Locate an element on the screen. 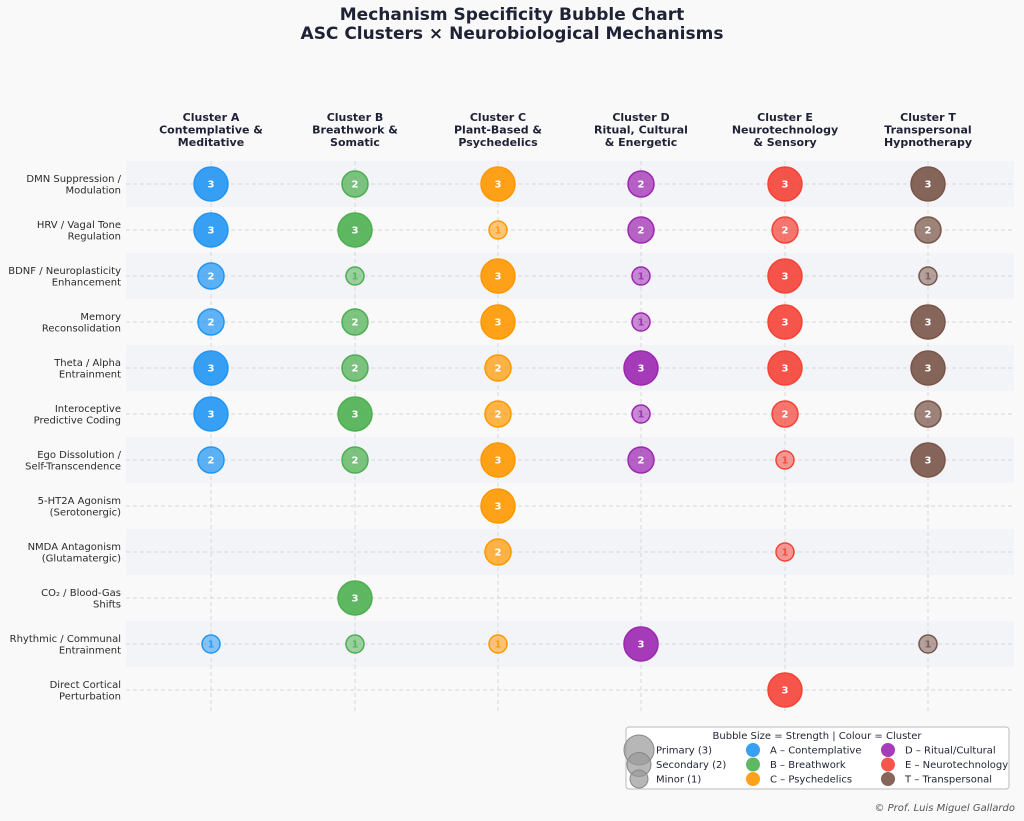 The height and width of the screenshot is (821, 1024). column-header-label: Cluster D is located at coordinates (640, 117).